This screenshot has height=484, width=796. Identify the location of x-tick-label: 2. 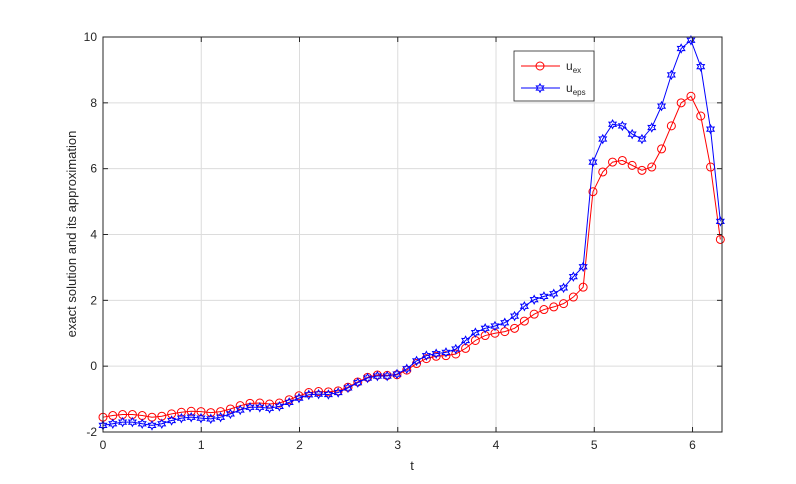
(299, 445).